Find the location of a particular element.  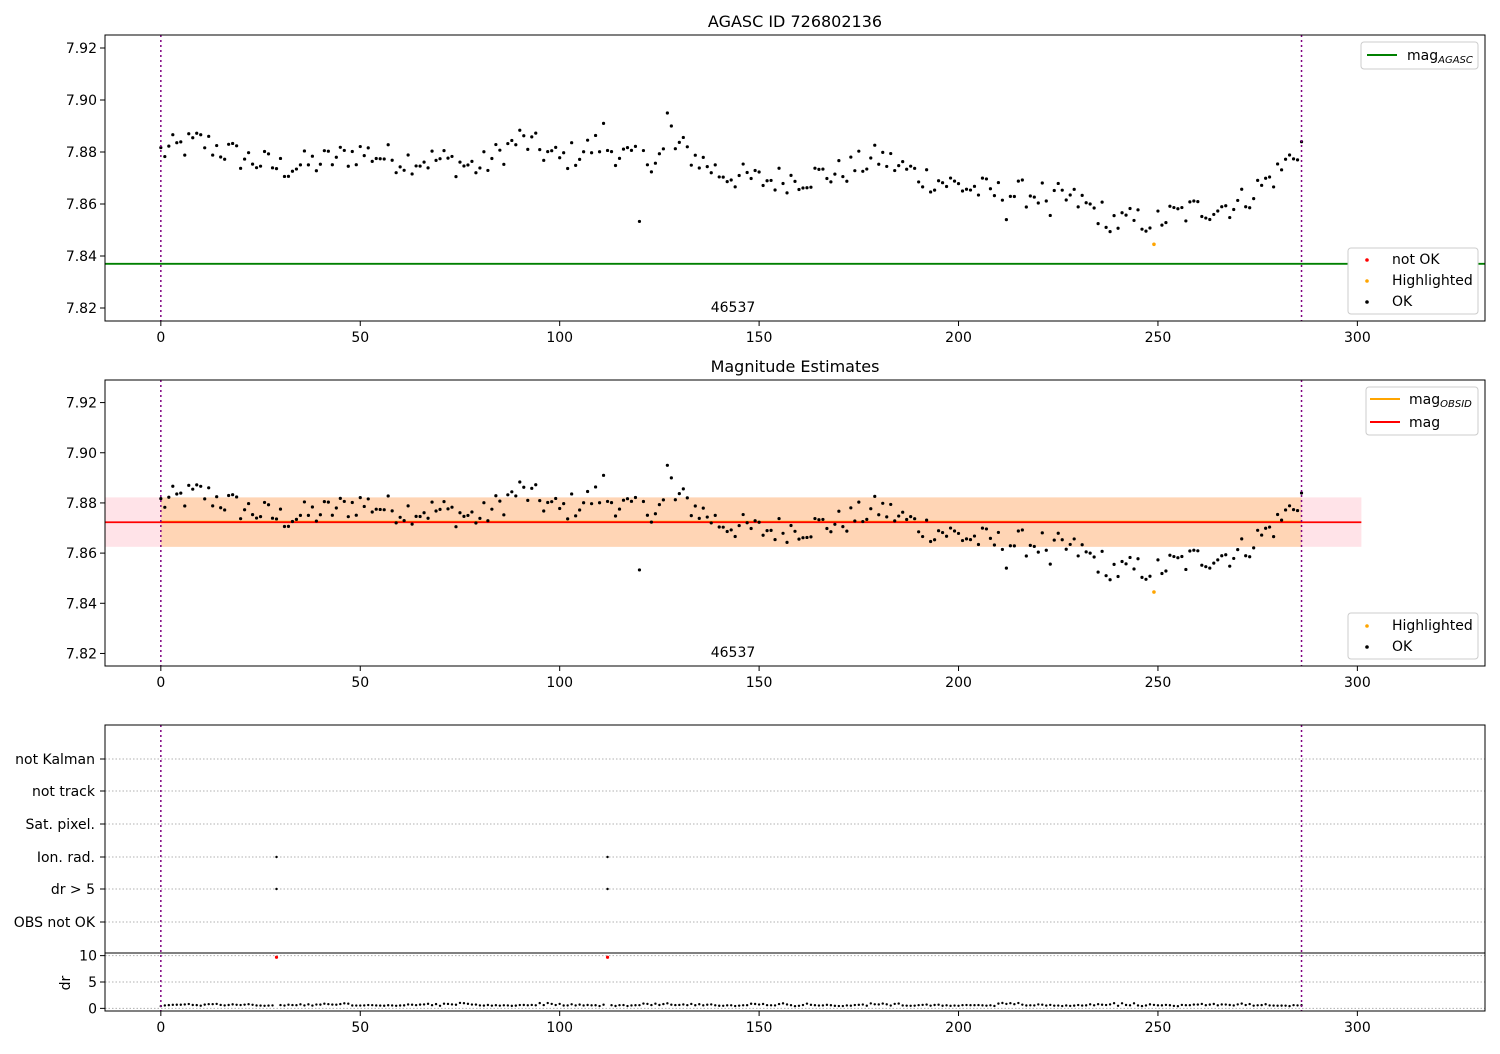

x-tick-label: 150 is located at coordinates (759, 338).